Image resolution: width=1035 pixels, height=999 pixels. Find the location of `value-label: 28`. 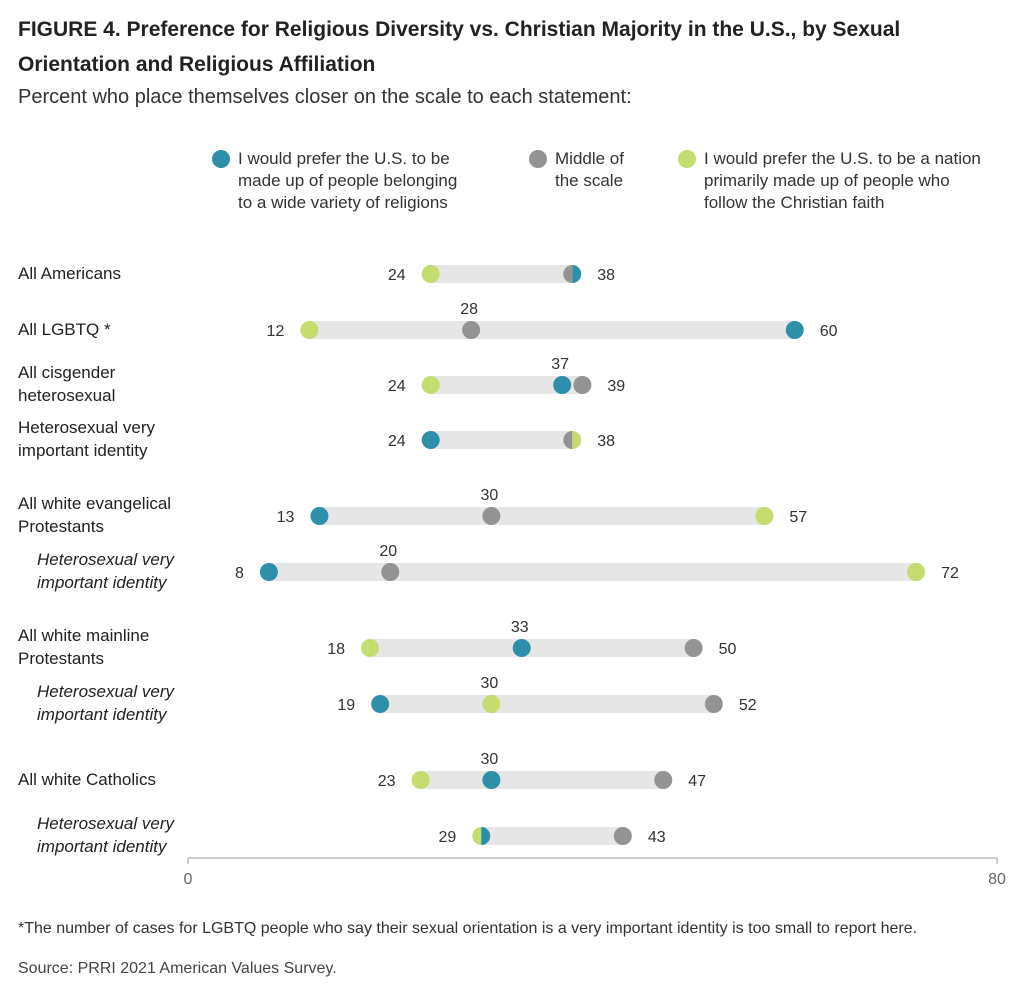

value-label: 28 is located at coordinates (469, 309).